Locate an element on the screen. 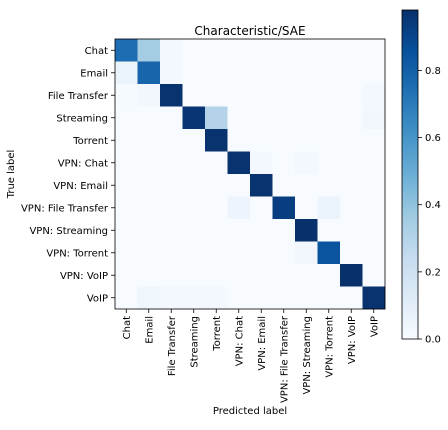 The width and height of the screenshot is (448, 430). y-axis-label: True label is located at coordinates (11, 175).